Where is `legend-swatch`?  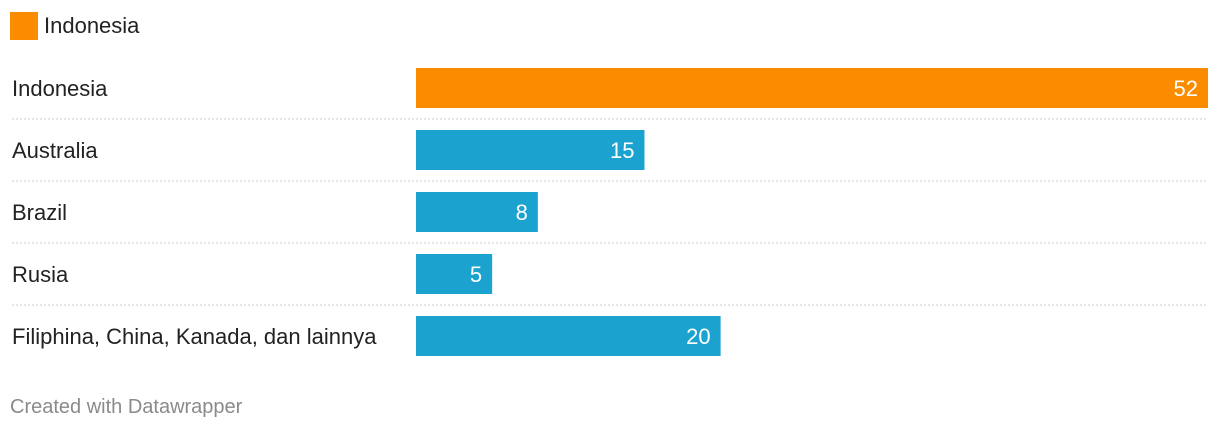
legend-swatch is located at coordinates (24, 26).